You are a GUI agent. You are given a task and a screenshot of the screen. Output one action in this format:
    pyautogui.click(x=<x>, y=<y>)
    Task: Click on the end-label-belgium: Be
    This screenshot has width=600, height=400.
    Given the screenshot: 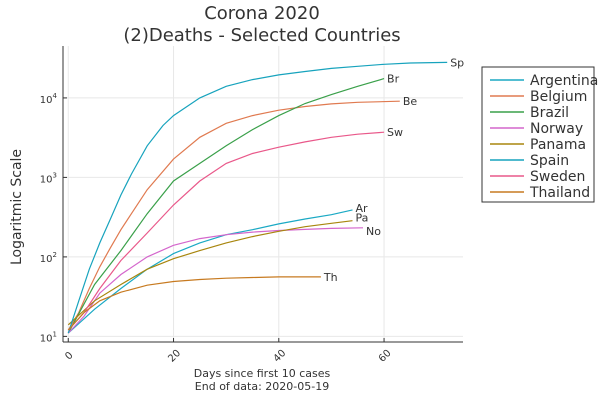 What is the action you would take?
    pyautogui.click(x=410, y=101)
    